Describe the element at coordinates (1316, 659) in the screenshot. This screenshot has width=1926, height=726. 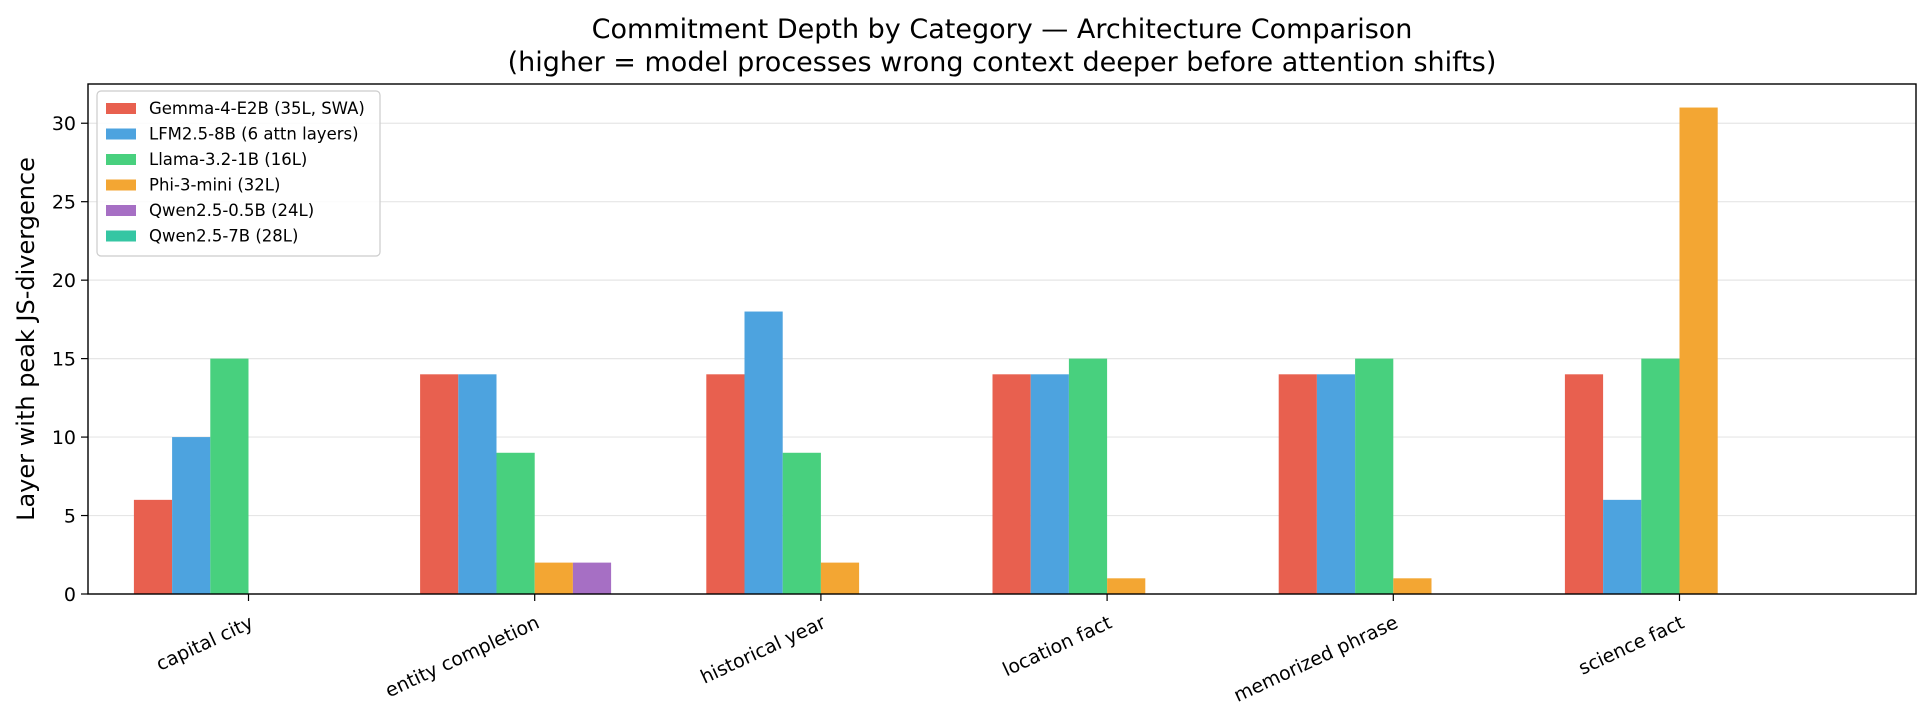
I see `x-tick-label: memorized phrase` at that location.